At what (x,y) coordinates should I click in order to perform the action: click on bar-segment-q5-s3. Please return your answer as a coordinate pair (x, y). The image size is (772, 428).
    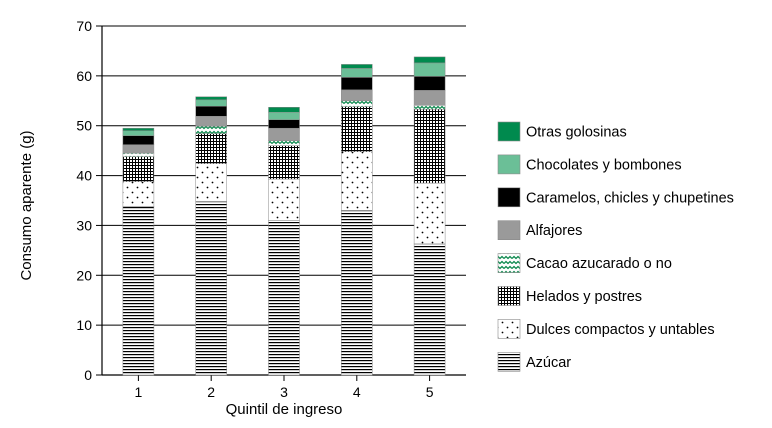
    Looking at the image, I should click on (429, 107).